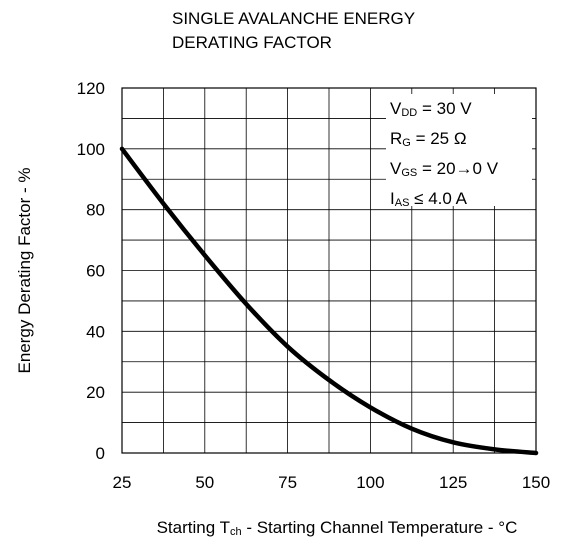 The width and height of the screenshot is (573, 547). Describe the element at coordinates (91, 88) in the screenshot. I see `y-tick-label: 120` at that location.